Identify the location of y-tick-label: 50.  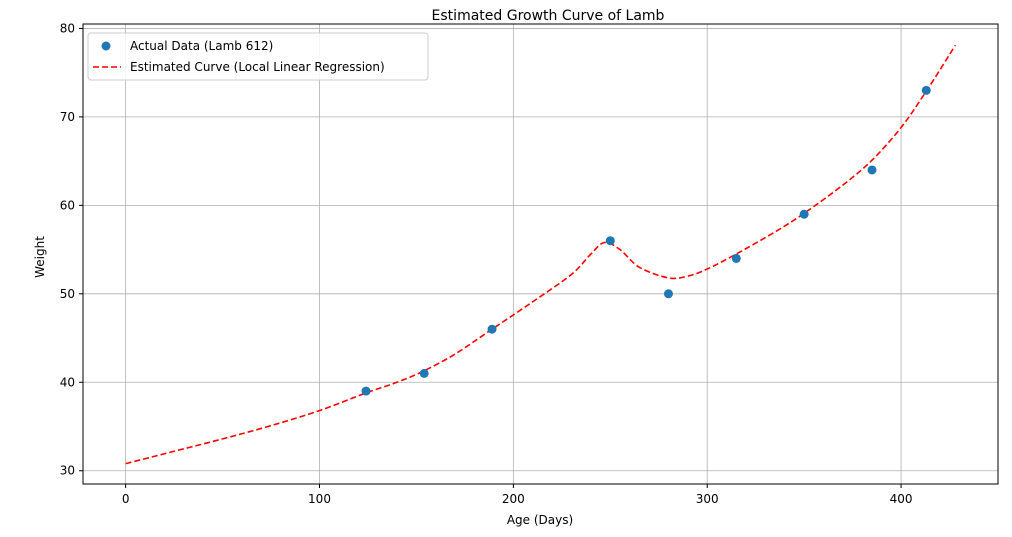
(67, 294).